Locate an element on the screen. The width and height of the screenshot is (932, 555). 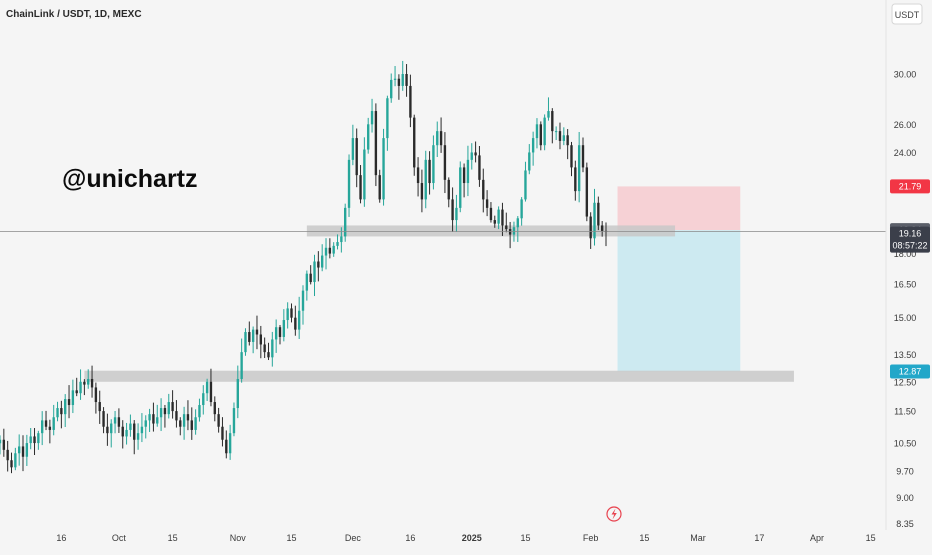
resistance-zone is located at coordinates (491, 231).